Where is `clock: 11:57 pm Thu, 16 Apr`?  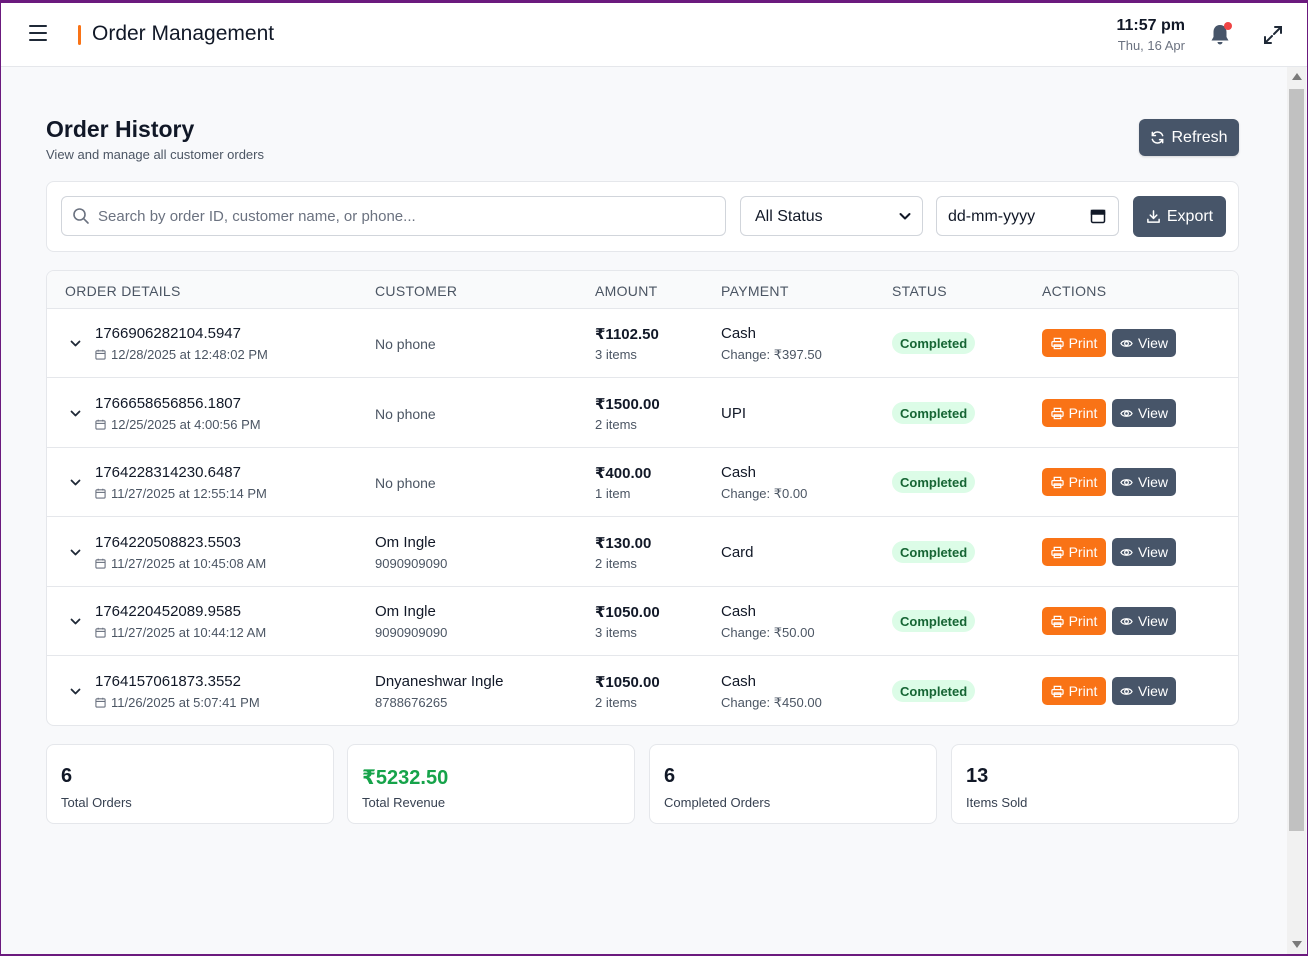
clock: 11:57 pm Thu, 16 Apr is located at coordinates (1151, 35).